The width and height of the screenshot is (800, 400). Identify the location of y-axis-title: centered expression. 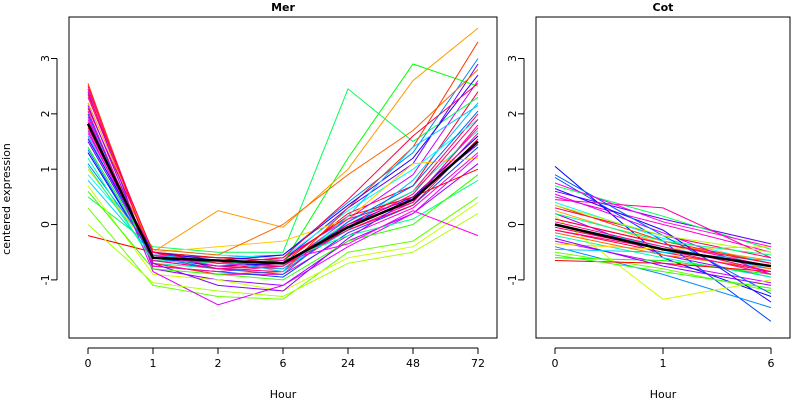
(6, 199).